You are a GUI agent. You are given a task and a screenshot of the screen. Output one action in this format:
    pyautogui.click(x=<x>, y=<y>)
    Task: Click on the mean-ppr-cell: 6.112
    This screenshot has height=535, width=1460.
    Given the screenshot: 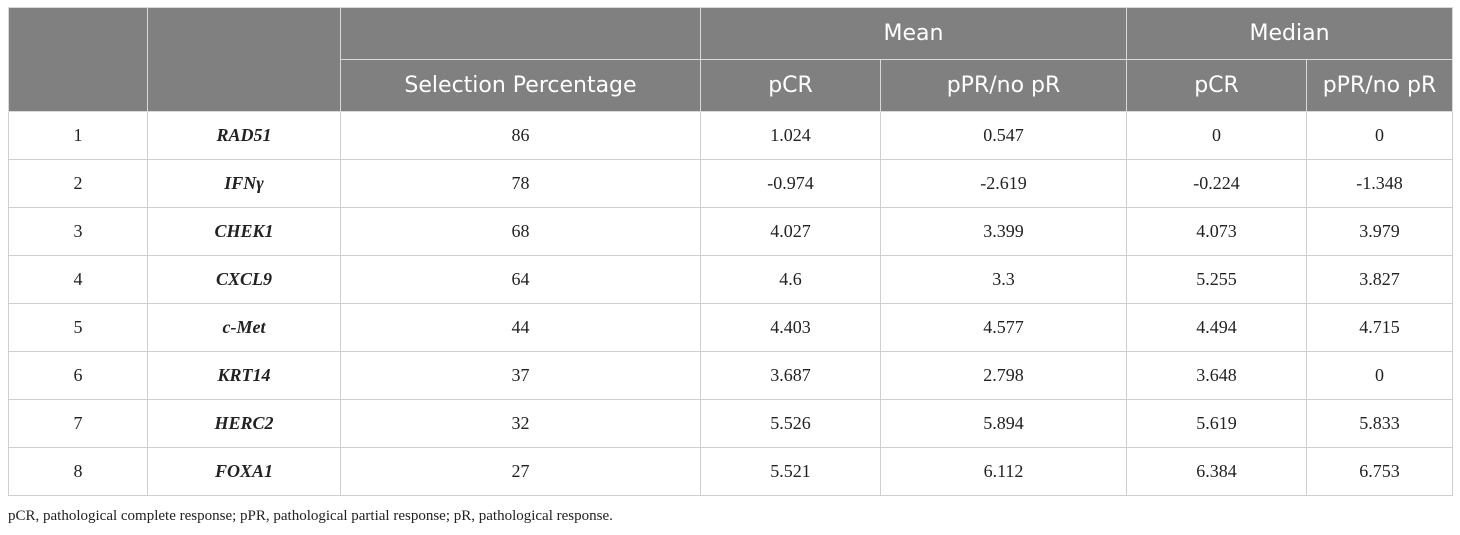 What is the action you would take?
    pyautogui.click(x=1003, y=471)
    